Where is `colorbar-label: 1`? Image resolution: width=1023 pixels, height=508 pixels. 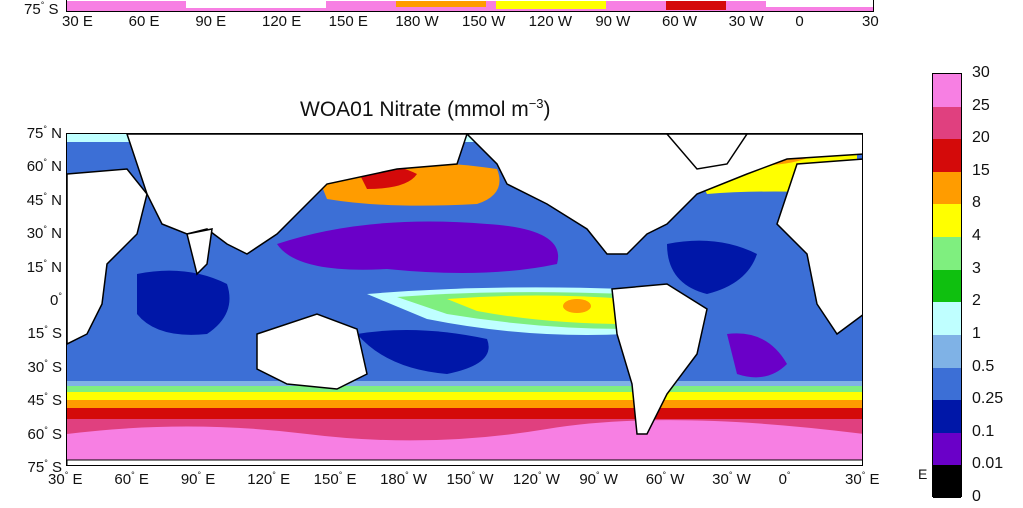
colorbar-label: 1 is located at coordinates (976, 333).